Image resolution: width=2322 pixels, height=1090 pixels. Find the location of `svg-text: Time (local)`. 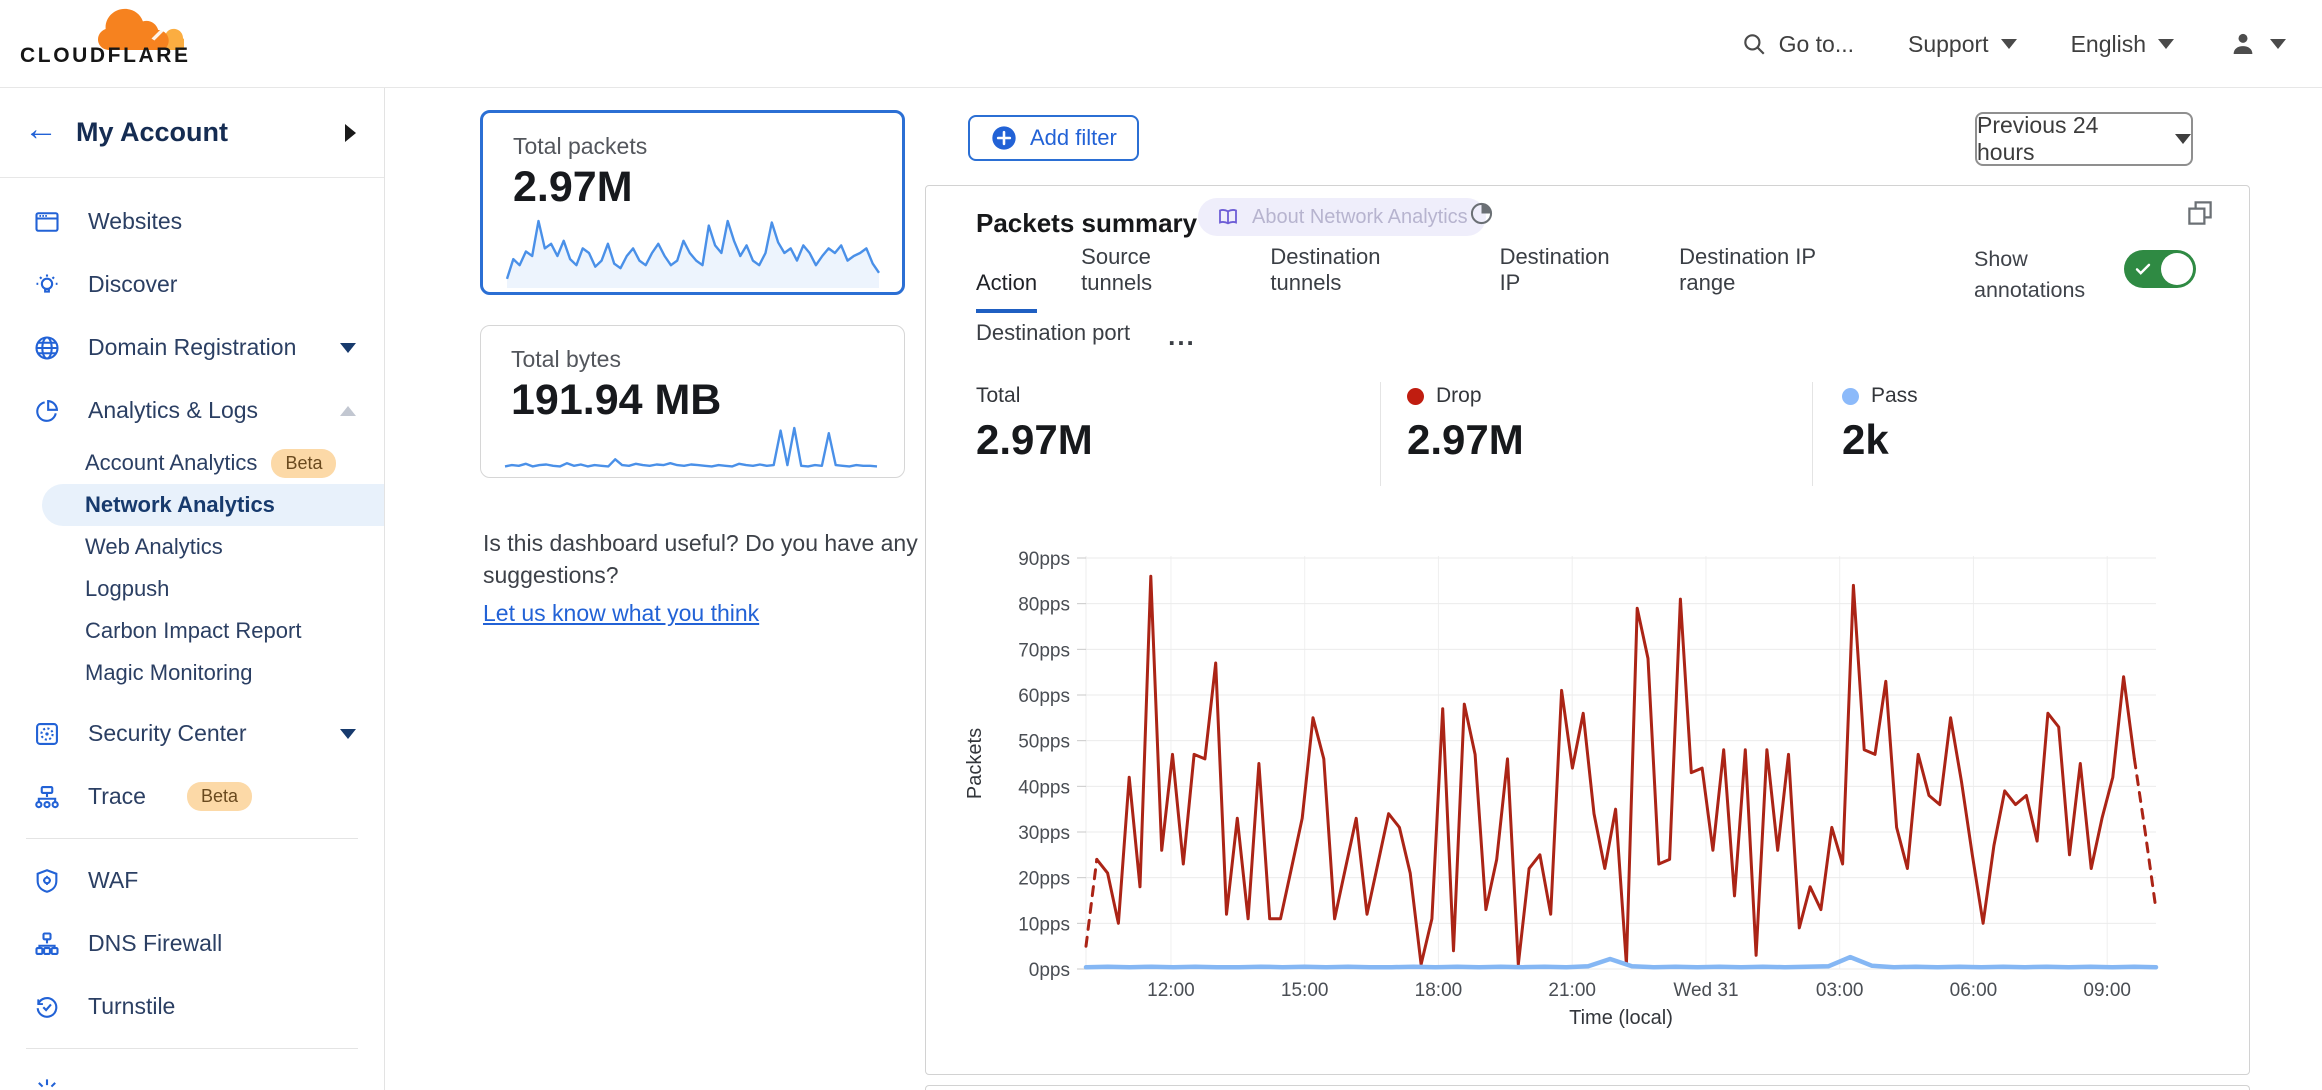

svg-text: Time (local) is located at coordinates (1621, 1018).